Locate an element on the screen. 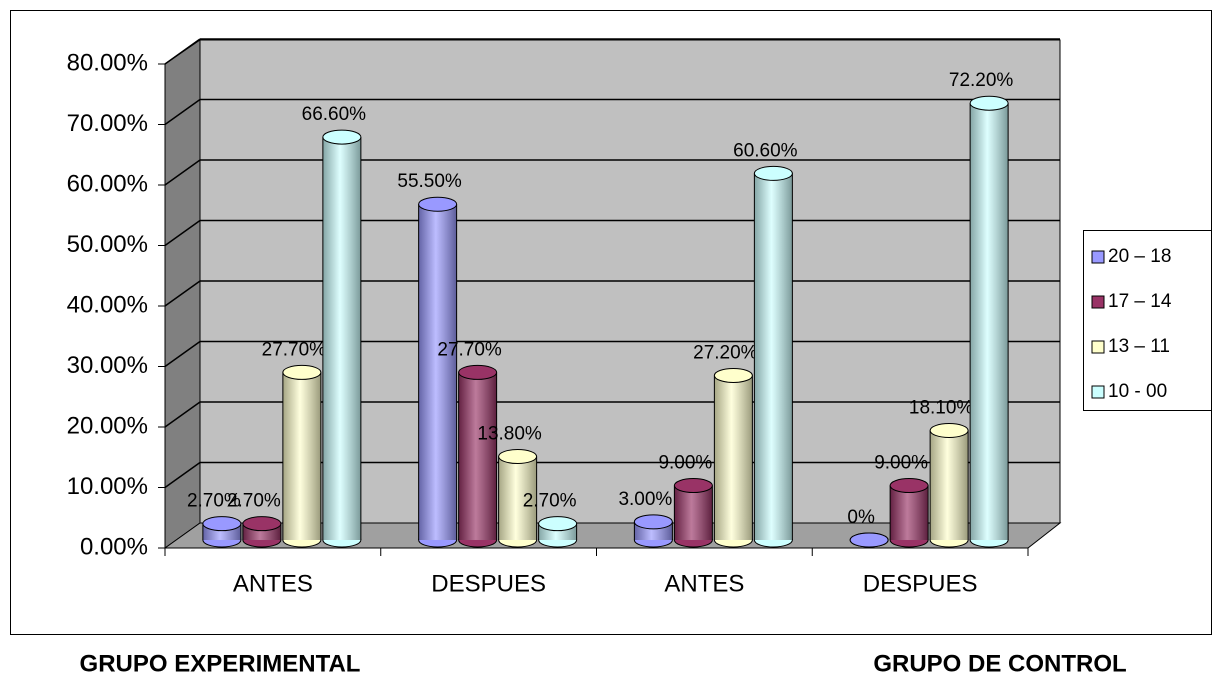  y-tick-label: 0.00% is located at coordinates (114, 546).